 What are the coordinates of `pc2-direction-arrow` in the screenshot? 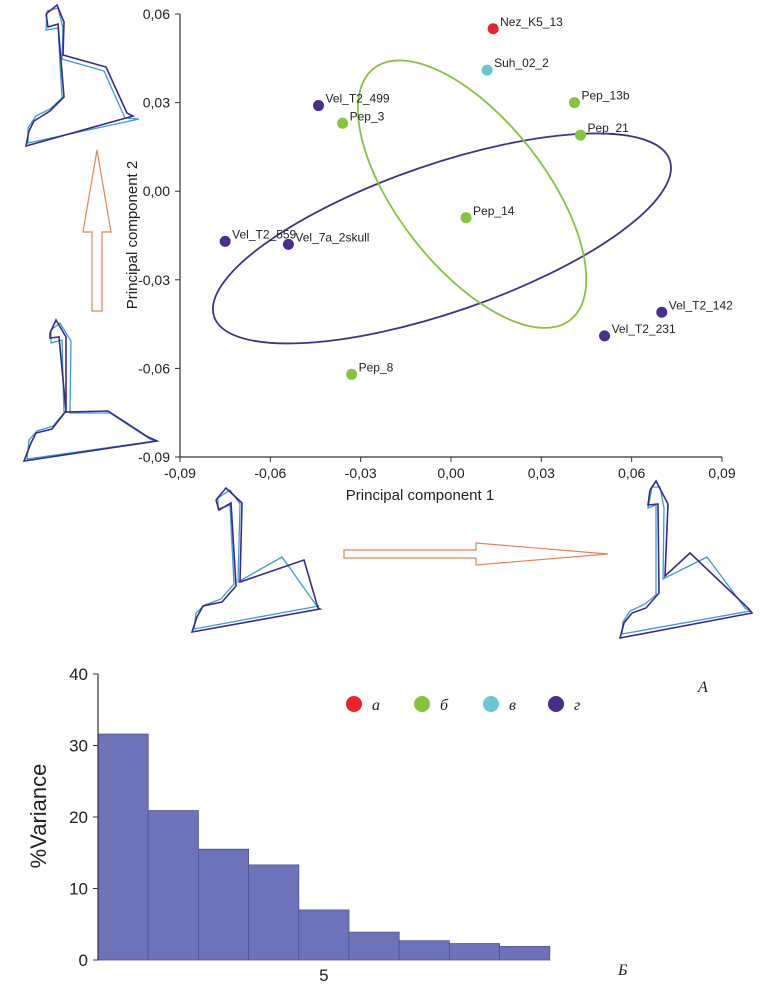 It's located at (97, 230).